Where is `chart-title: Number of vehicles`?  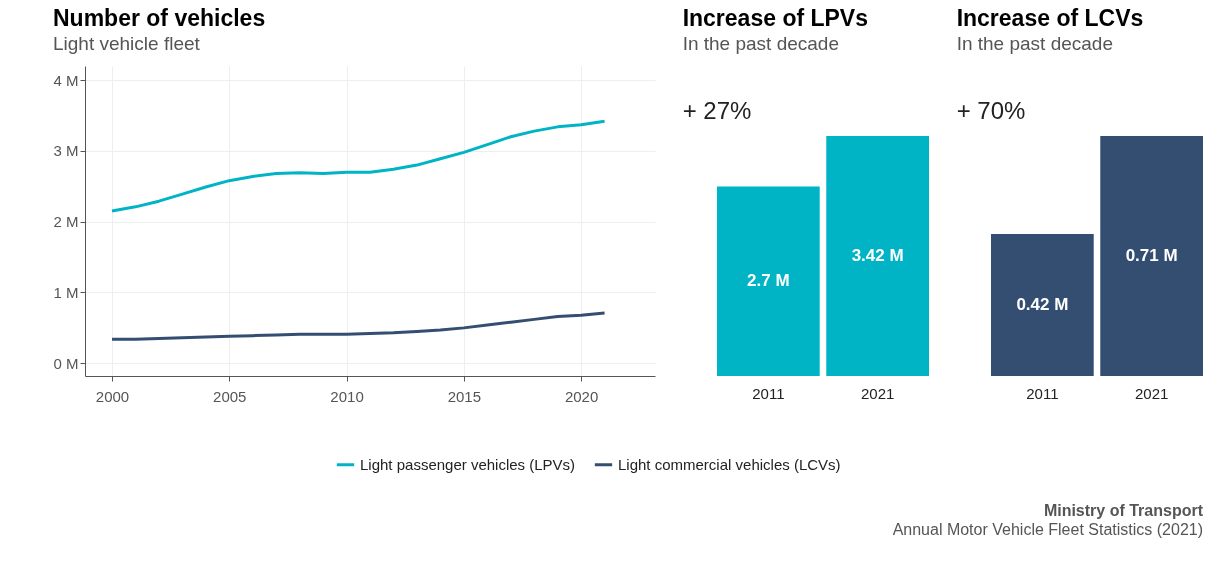 chart-title: Number of vehicles is located at coordinates (159, 18).